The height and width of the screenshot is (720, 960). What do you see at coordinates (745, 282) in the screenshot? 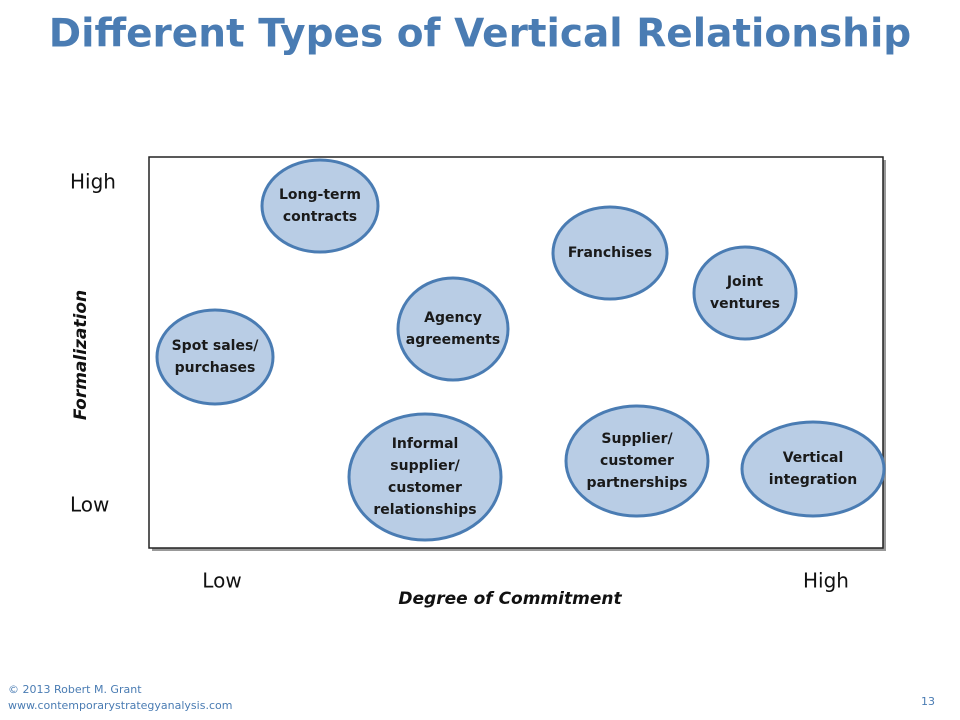
I see `node-label: Joint` at bounding box center [745, 282].